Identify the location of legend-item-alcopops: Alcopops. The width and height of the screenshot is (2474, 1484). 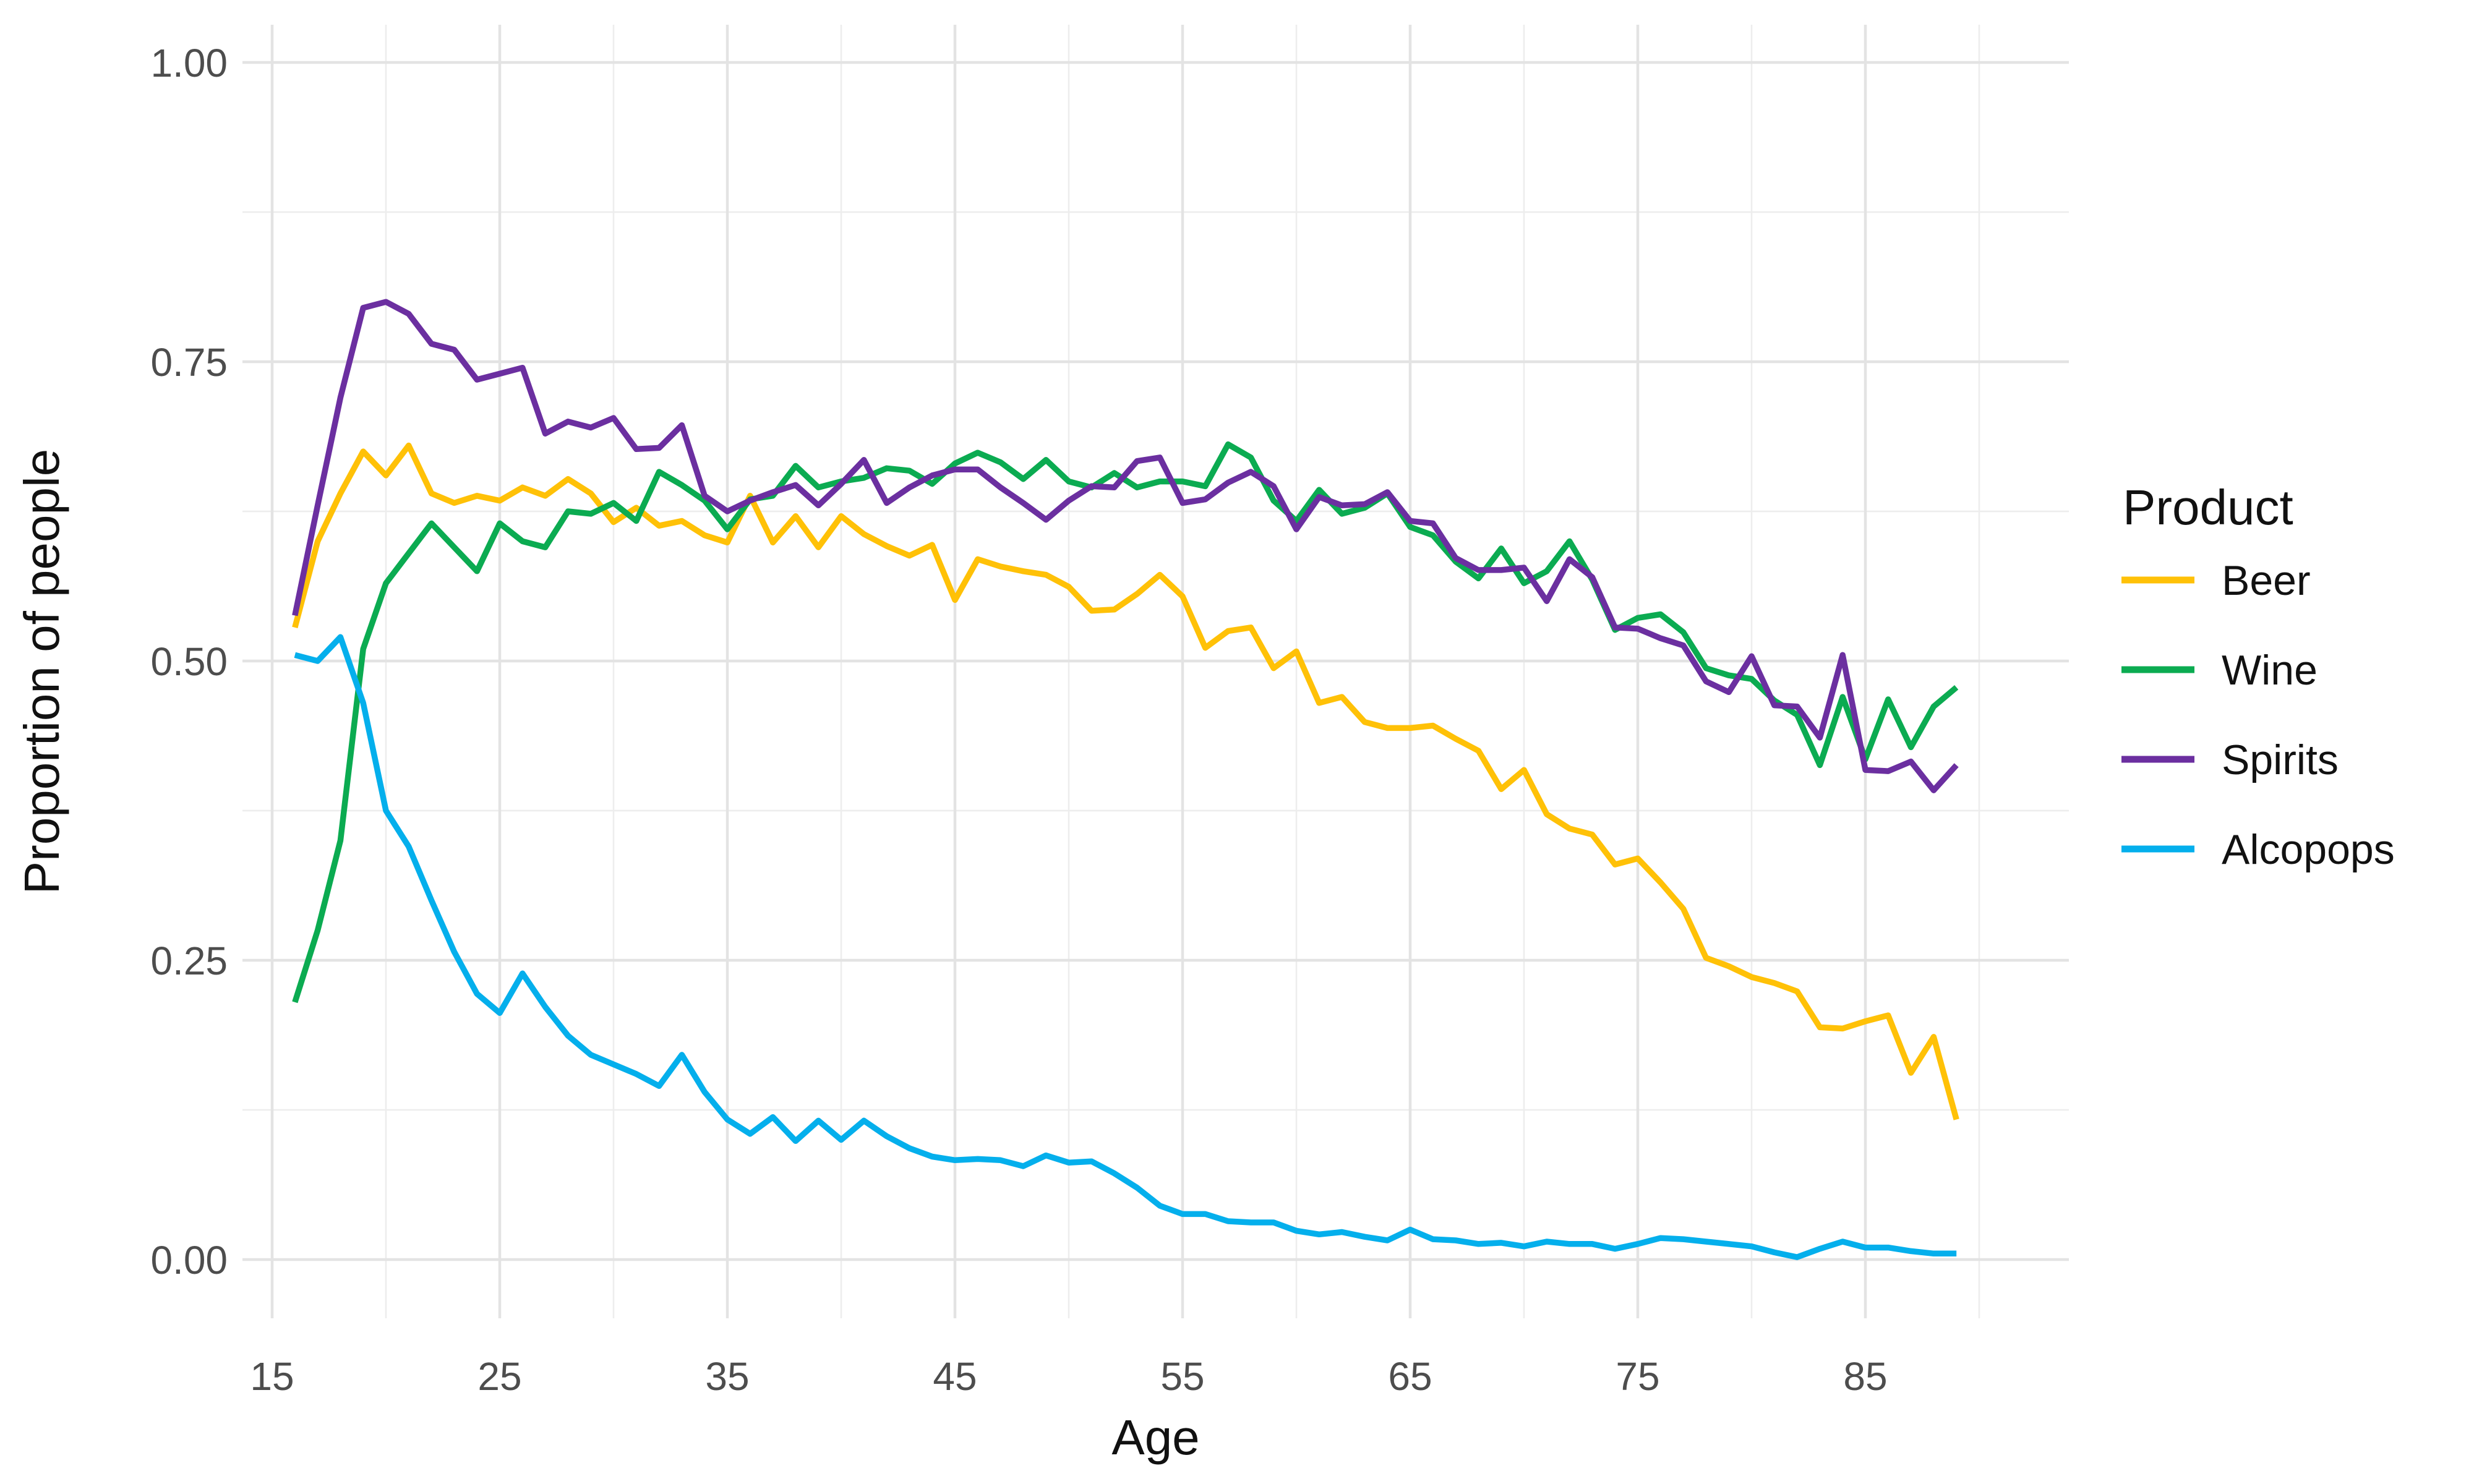
(2258, 849).